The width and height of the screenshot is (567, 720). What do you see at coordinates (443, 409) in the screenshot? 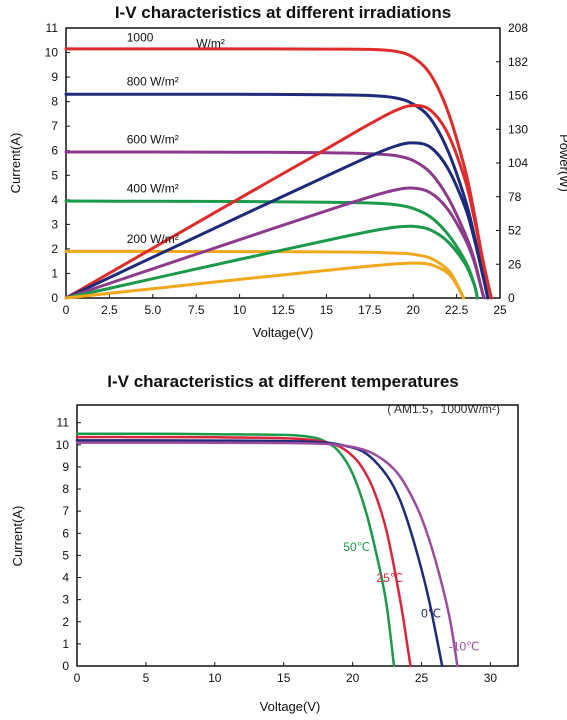
I see `chart2-subtitle: ( AM1.5，1000W/m²)` at bounding box center [443, 409].